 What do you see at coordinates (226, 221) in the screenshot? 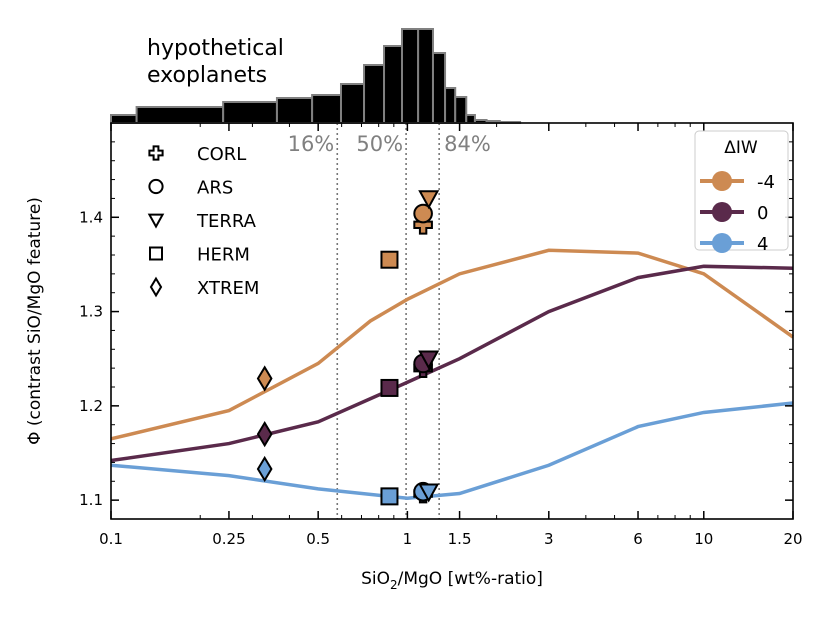
I see `planet-legend-label: TERRA` at bounding box center [226, 221].